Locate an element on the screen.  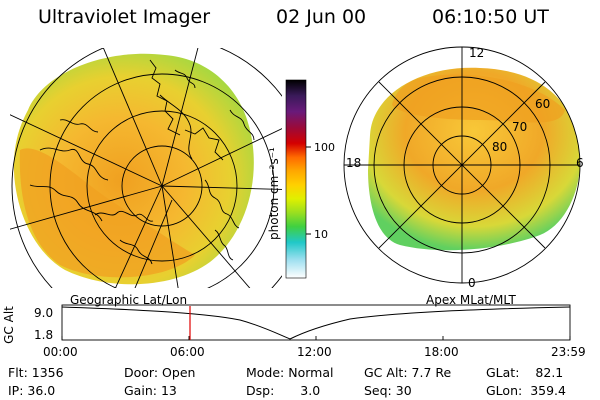
altitude-ylabel: GC Alt is located at coordinates (8, 325).